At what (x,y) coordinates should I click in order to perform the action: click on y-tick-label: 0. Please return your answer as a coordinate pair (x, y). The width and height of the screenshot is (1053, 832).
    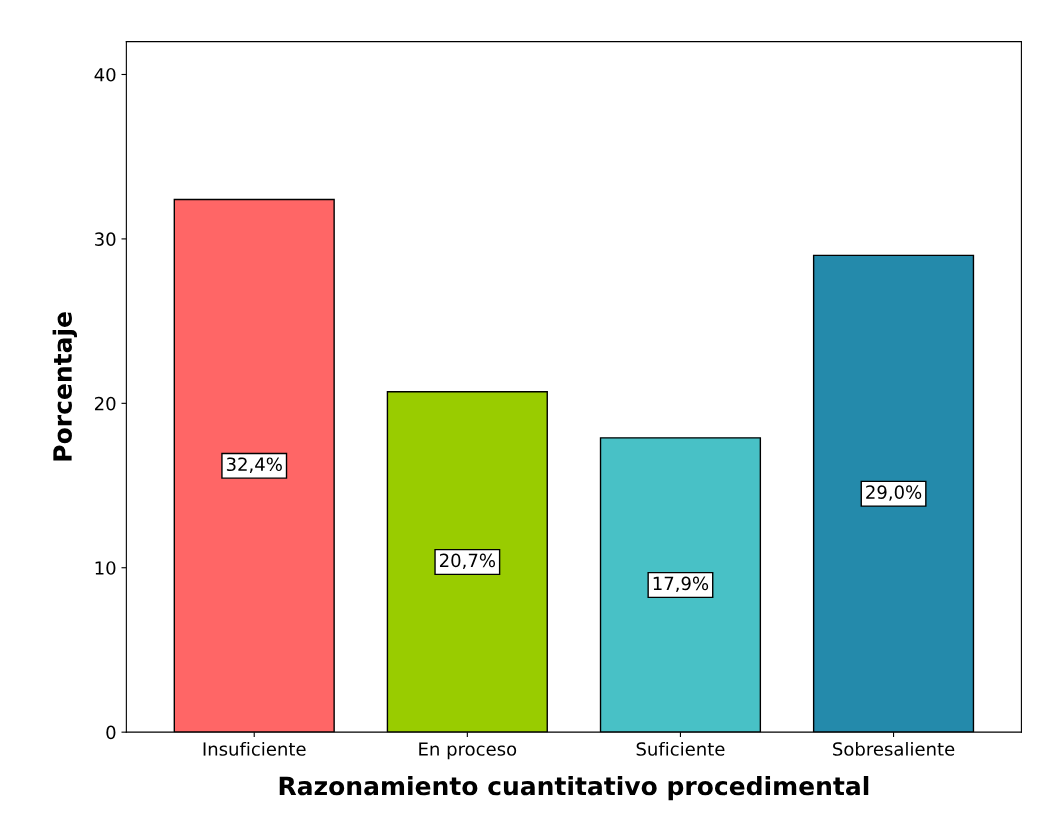
    Looking at the image, I should click on (111, 732).